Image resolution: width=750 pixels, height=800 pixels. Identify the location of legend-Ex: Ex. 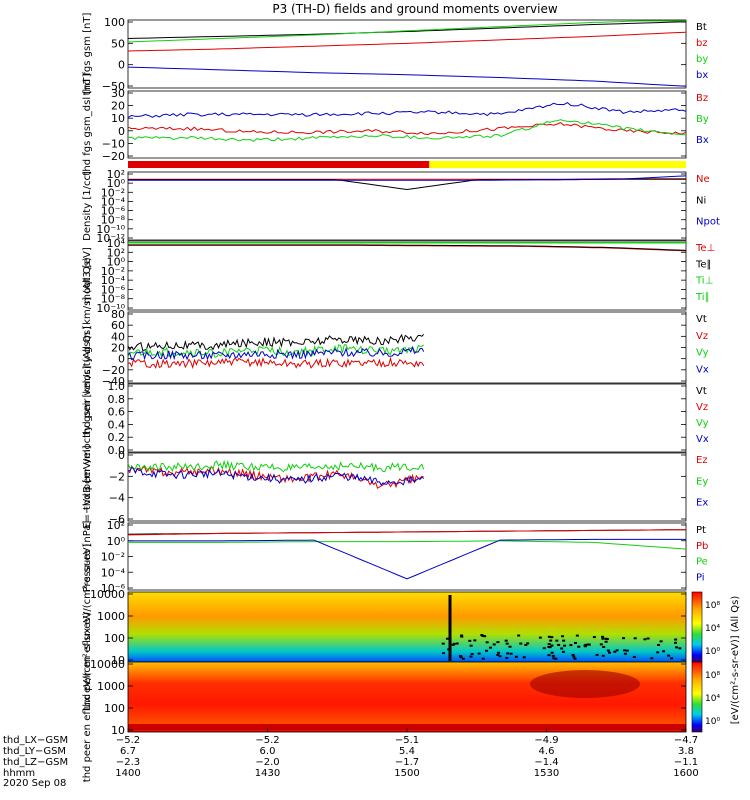
(702, 503).